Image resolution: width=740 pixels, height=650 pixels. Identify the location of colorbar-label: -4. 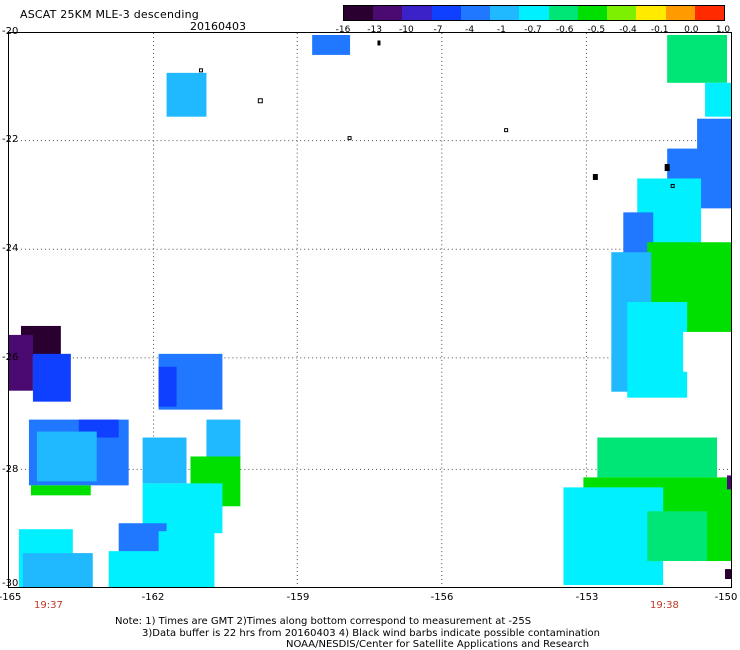
(470, 30).